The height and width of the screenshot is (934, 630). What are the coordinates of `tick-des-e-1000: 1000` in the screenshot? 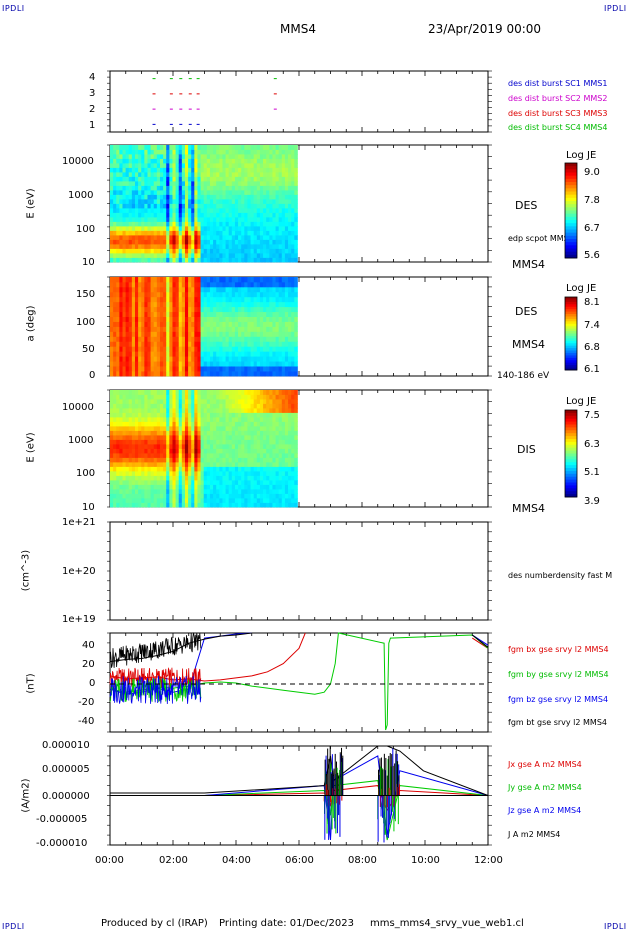 It's located at (81, 195).